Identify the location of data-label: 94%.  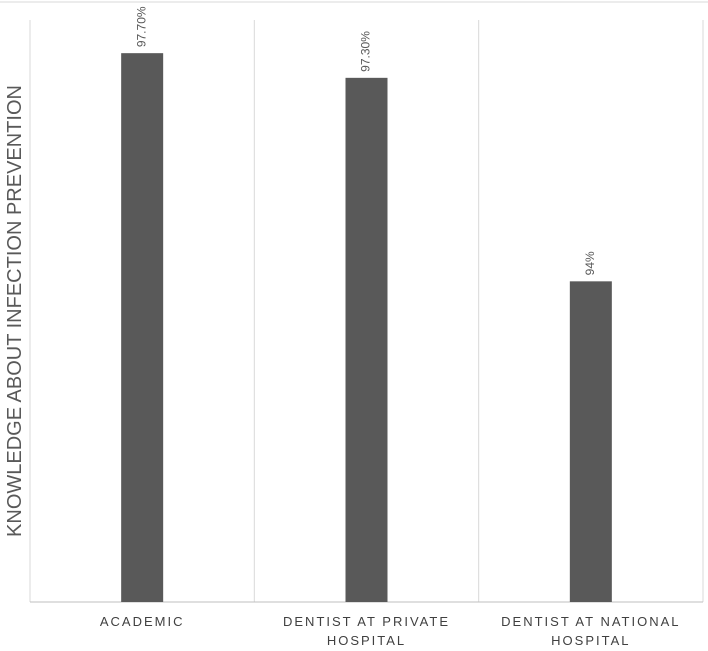
(590, 263).